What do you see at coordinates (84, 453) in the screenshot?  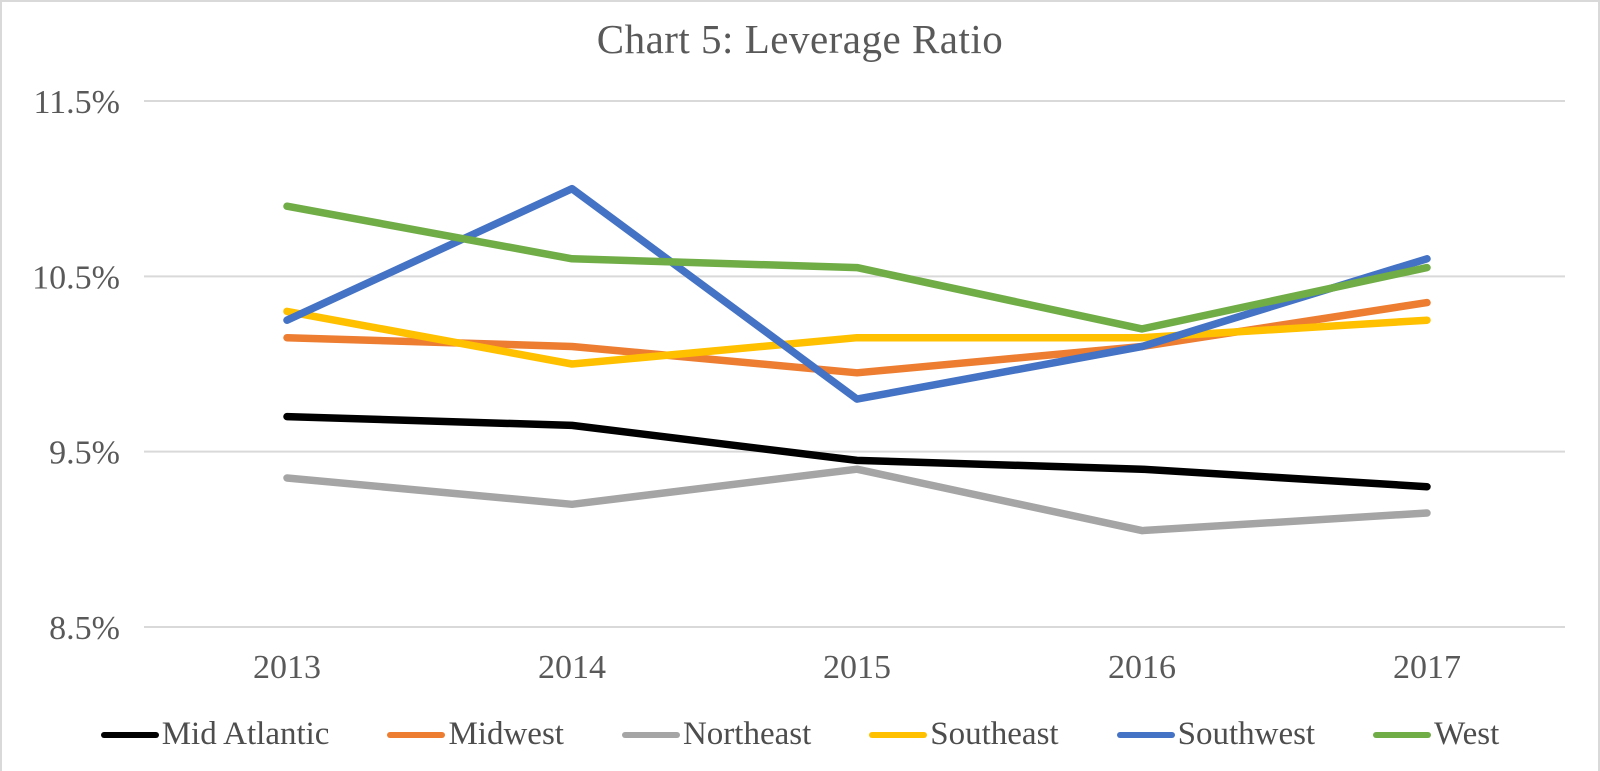 I see `y-axis-tick-label: 9.5%` at bounding box center [84, 453].